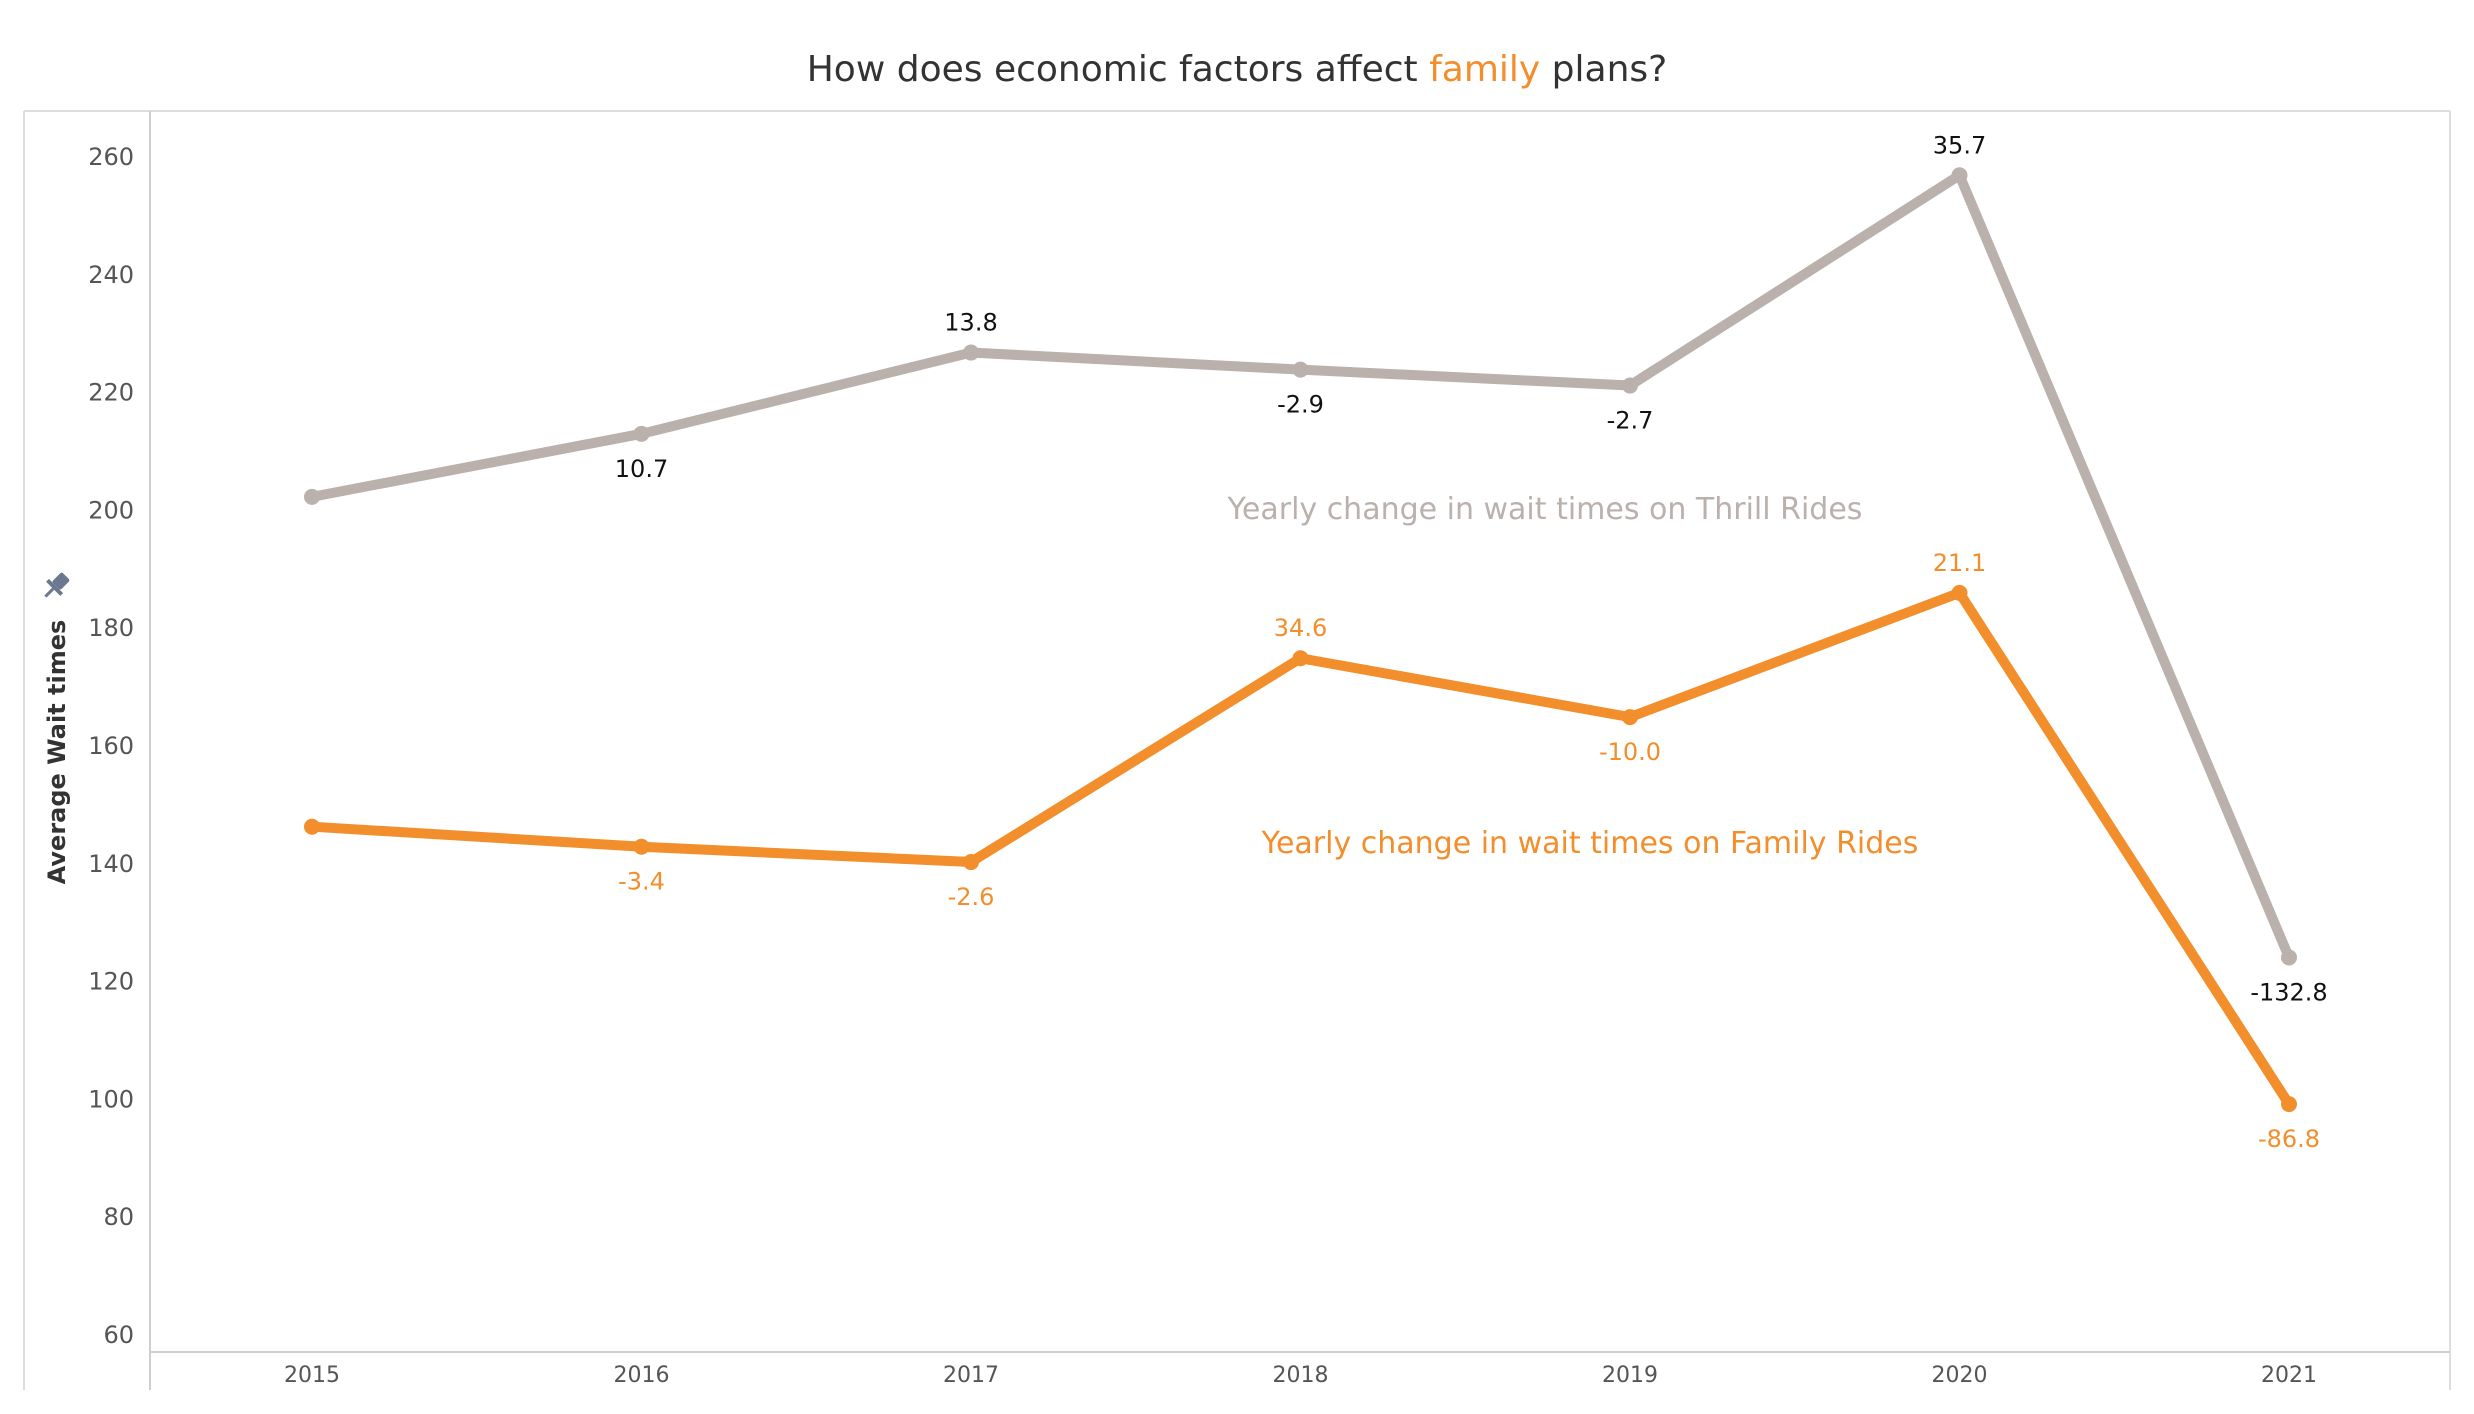 The height and width of the screenshot is (1414, 2474). What do you see at coordinates (57, 752) in the screenshot?
I see `y-axis-label: Average Wait times` at bounding box center [57, 752].